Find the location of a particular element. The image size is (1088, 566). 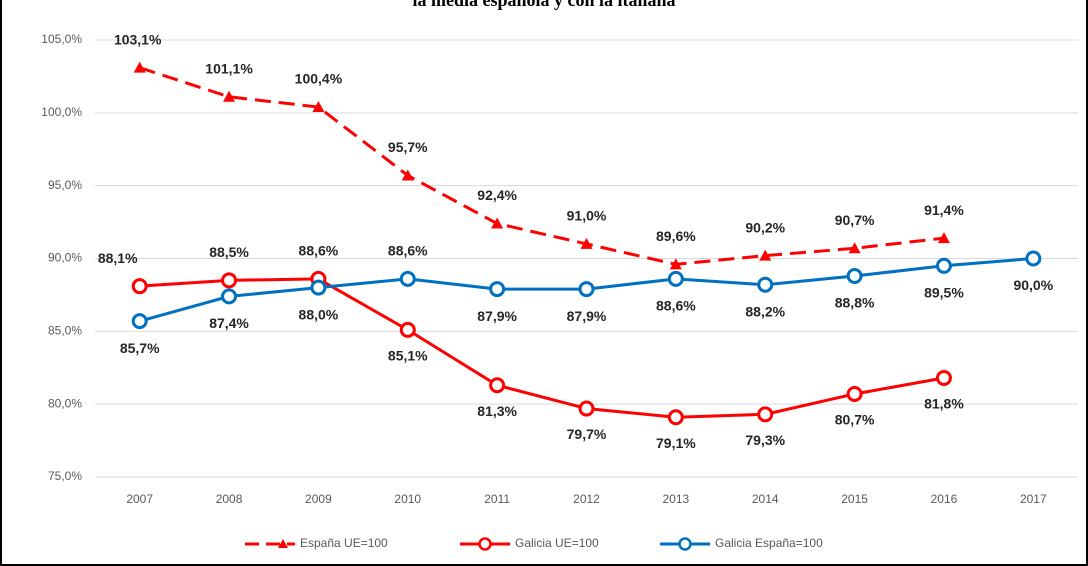

x-tick-label: 2016 is located at coordinates (944, 499).